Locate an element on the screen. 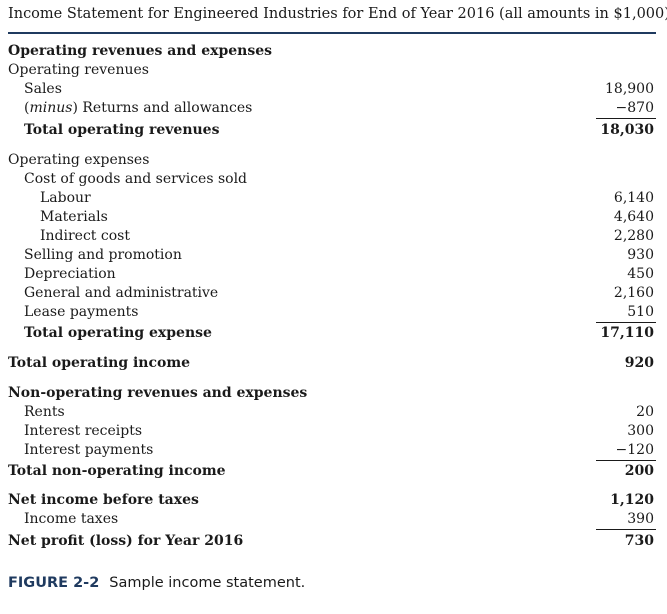  line-item-interest-receipts: Interest receipts 300 is located at coordinates (339, 431).